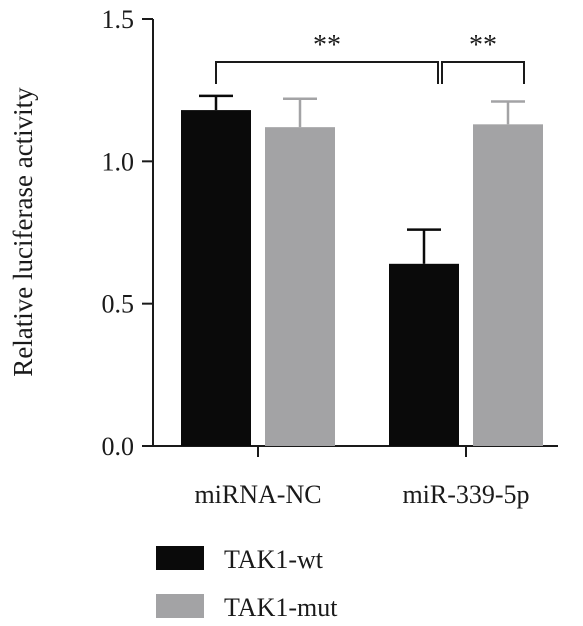 Image resolution: width=583 pixels, height=626 pixels. I want to click on y-tick-label: 1.5, so click(118, 19).